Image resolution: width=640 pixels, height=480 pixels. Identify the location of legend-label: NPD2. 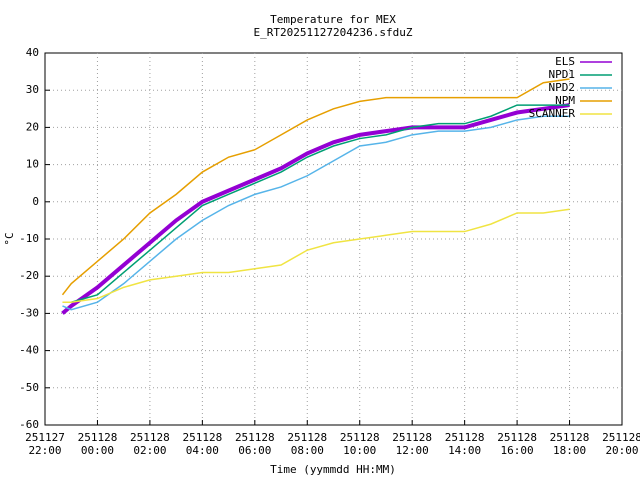
(562, 87).